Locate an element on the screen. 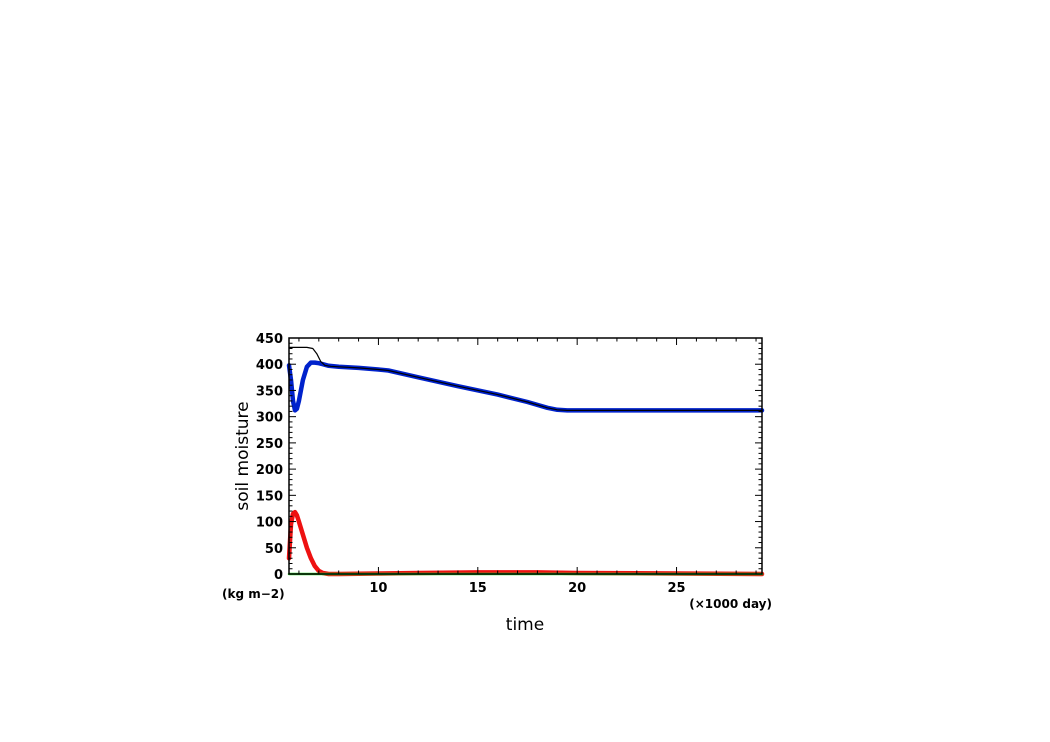 The width and height of the screenshot is (1050, 742). y-tick-label: 300 is located at coordinates (269, 418).